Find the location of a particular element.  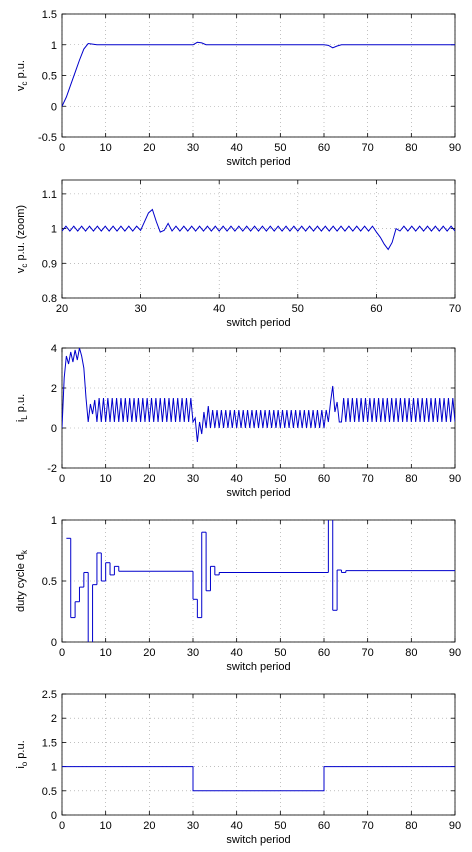

y-tick-label: 4 is located at coordinates (54, 349).